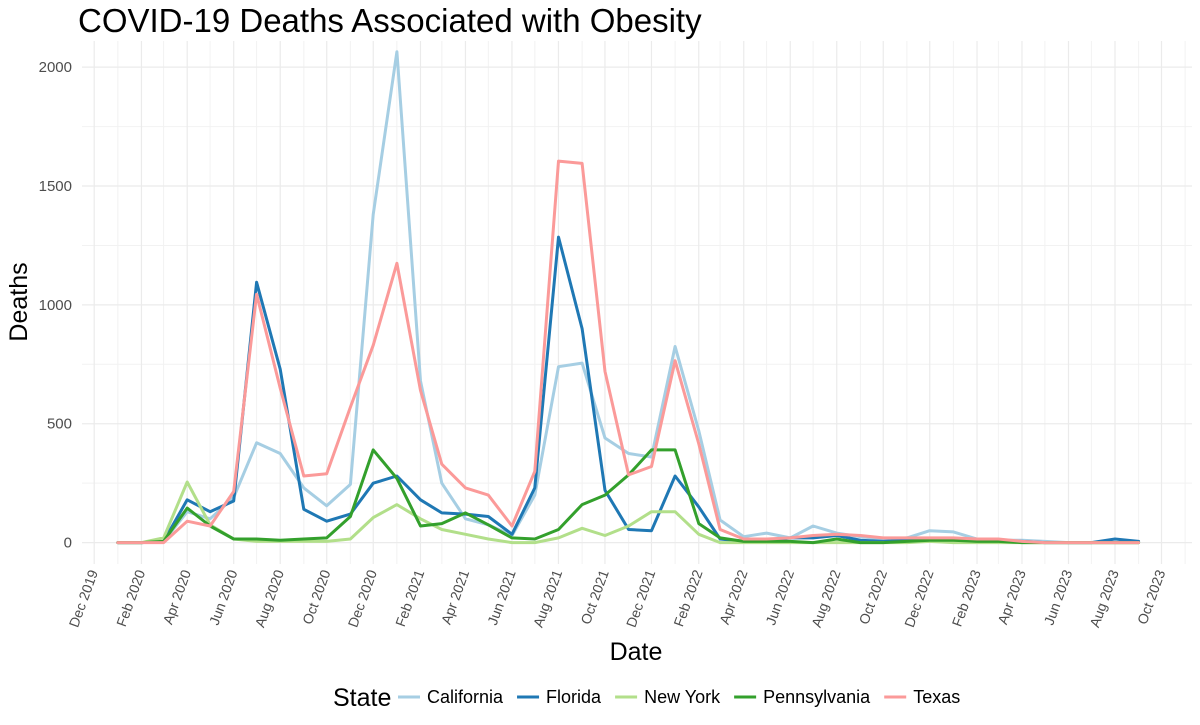 This screenshot has height=725, width=1200. I want to click on x-tick-label: Feb 2022, so click(687, 597).